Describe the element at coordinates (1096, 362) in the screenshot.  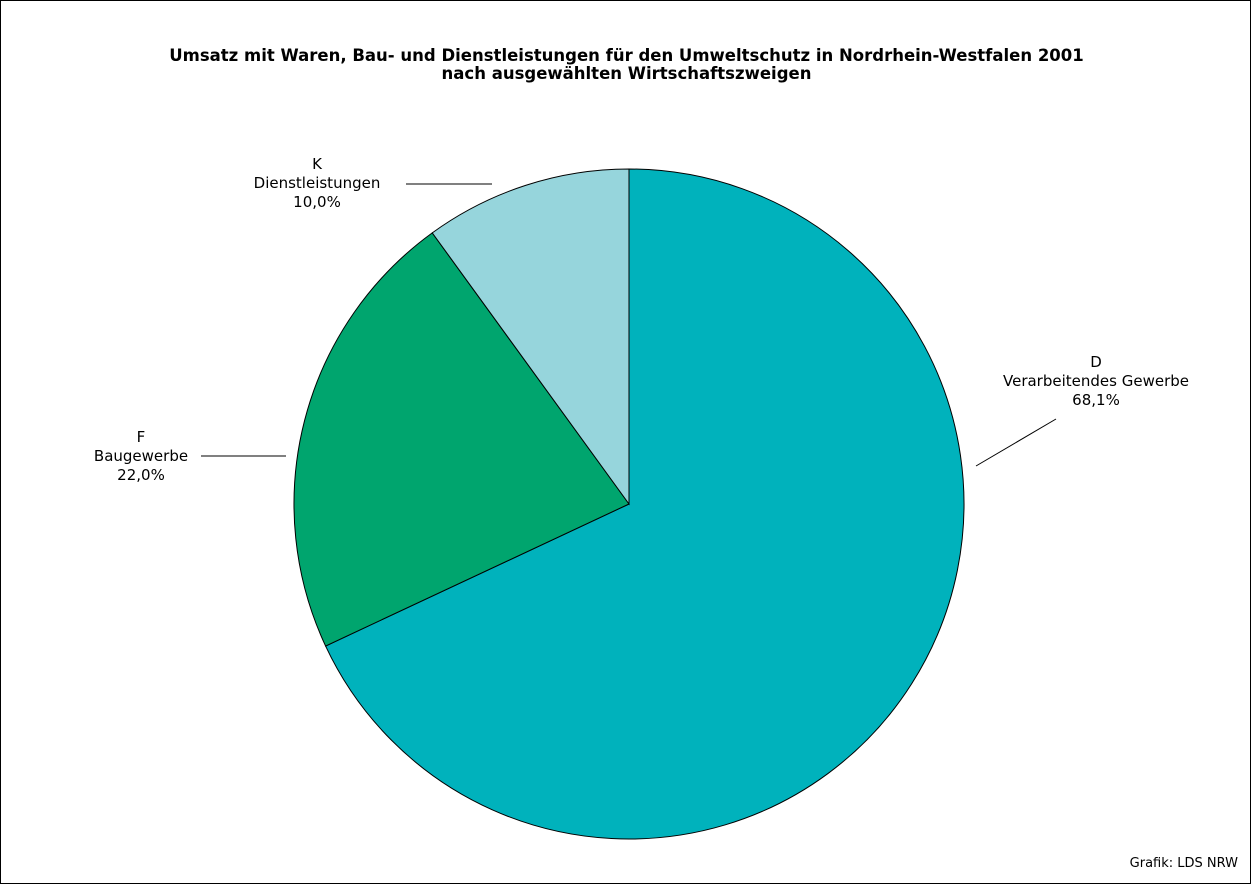
I see `slice-code: D` at that location.